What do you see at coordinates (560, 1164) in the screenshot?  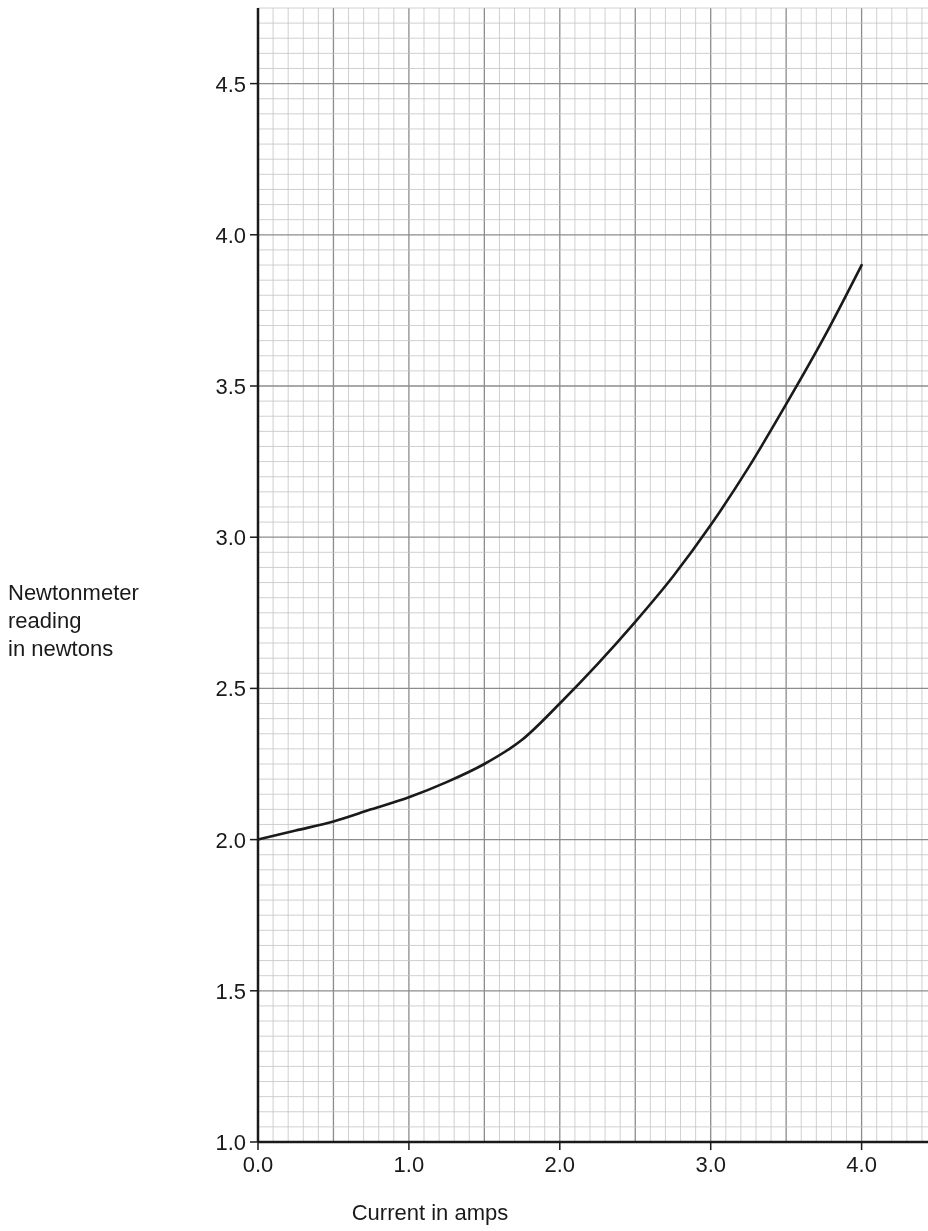 I see `x-tick-label: 2.0` at bounding box center [560, 1164].